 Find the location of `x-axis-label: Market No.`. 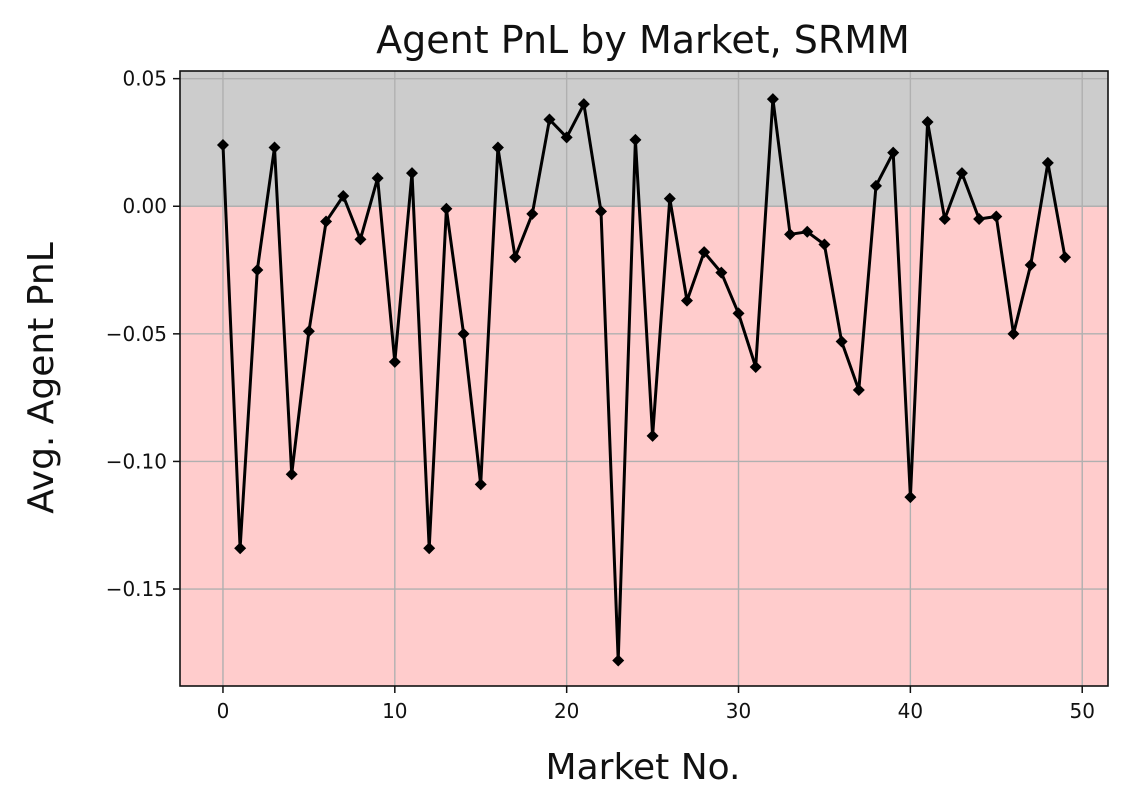

x-axis-label: Market No. is located at coordinates (643, 767).